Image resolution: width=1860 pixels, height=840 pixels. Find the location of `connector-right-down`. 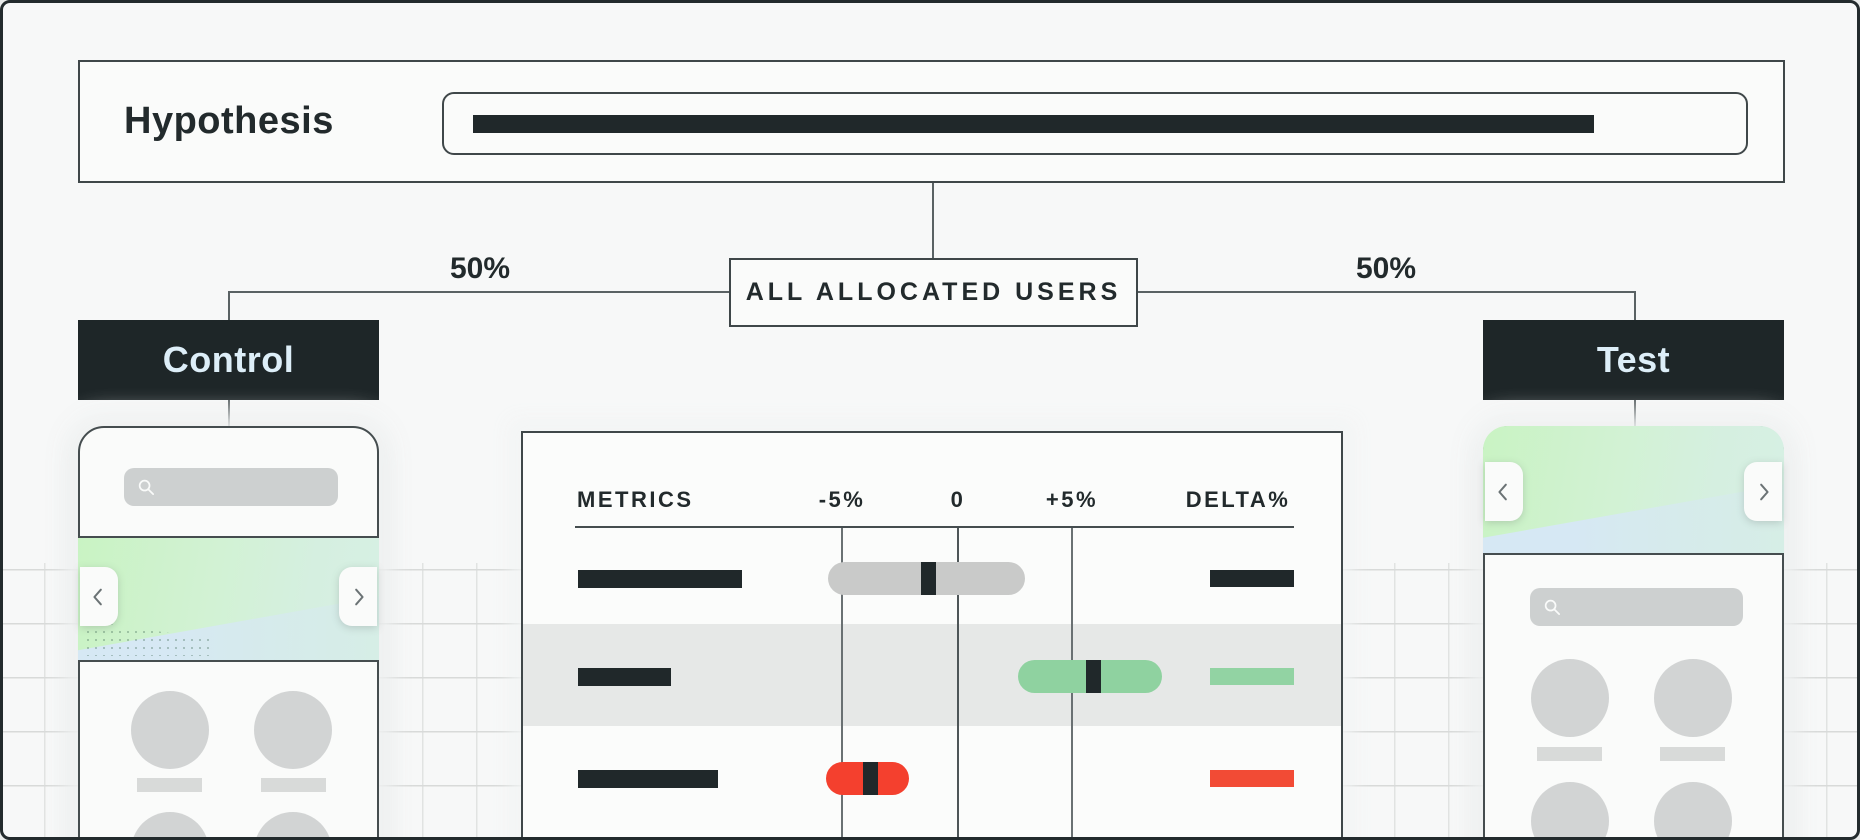

connector-right-down is located at coordinates (1635, 306).